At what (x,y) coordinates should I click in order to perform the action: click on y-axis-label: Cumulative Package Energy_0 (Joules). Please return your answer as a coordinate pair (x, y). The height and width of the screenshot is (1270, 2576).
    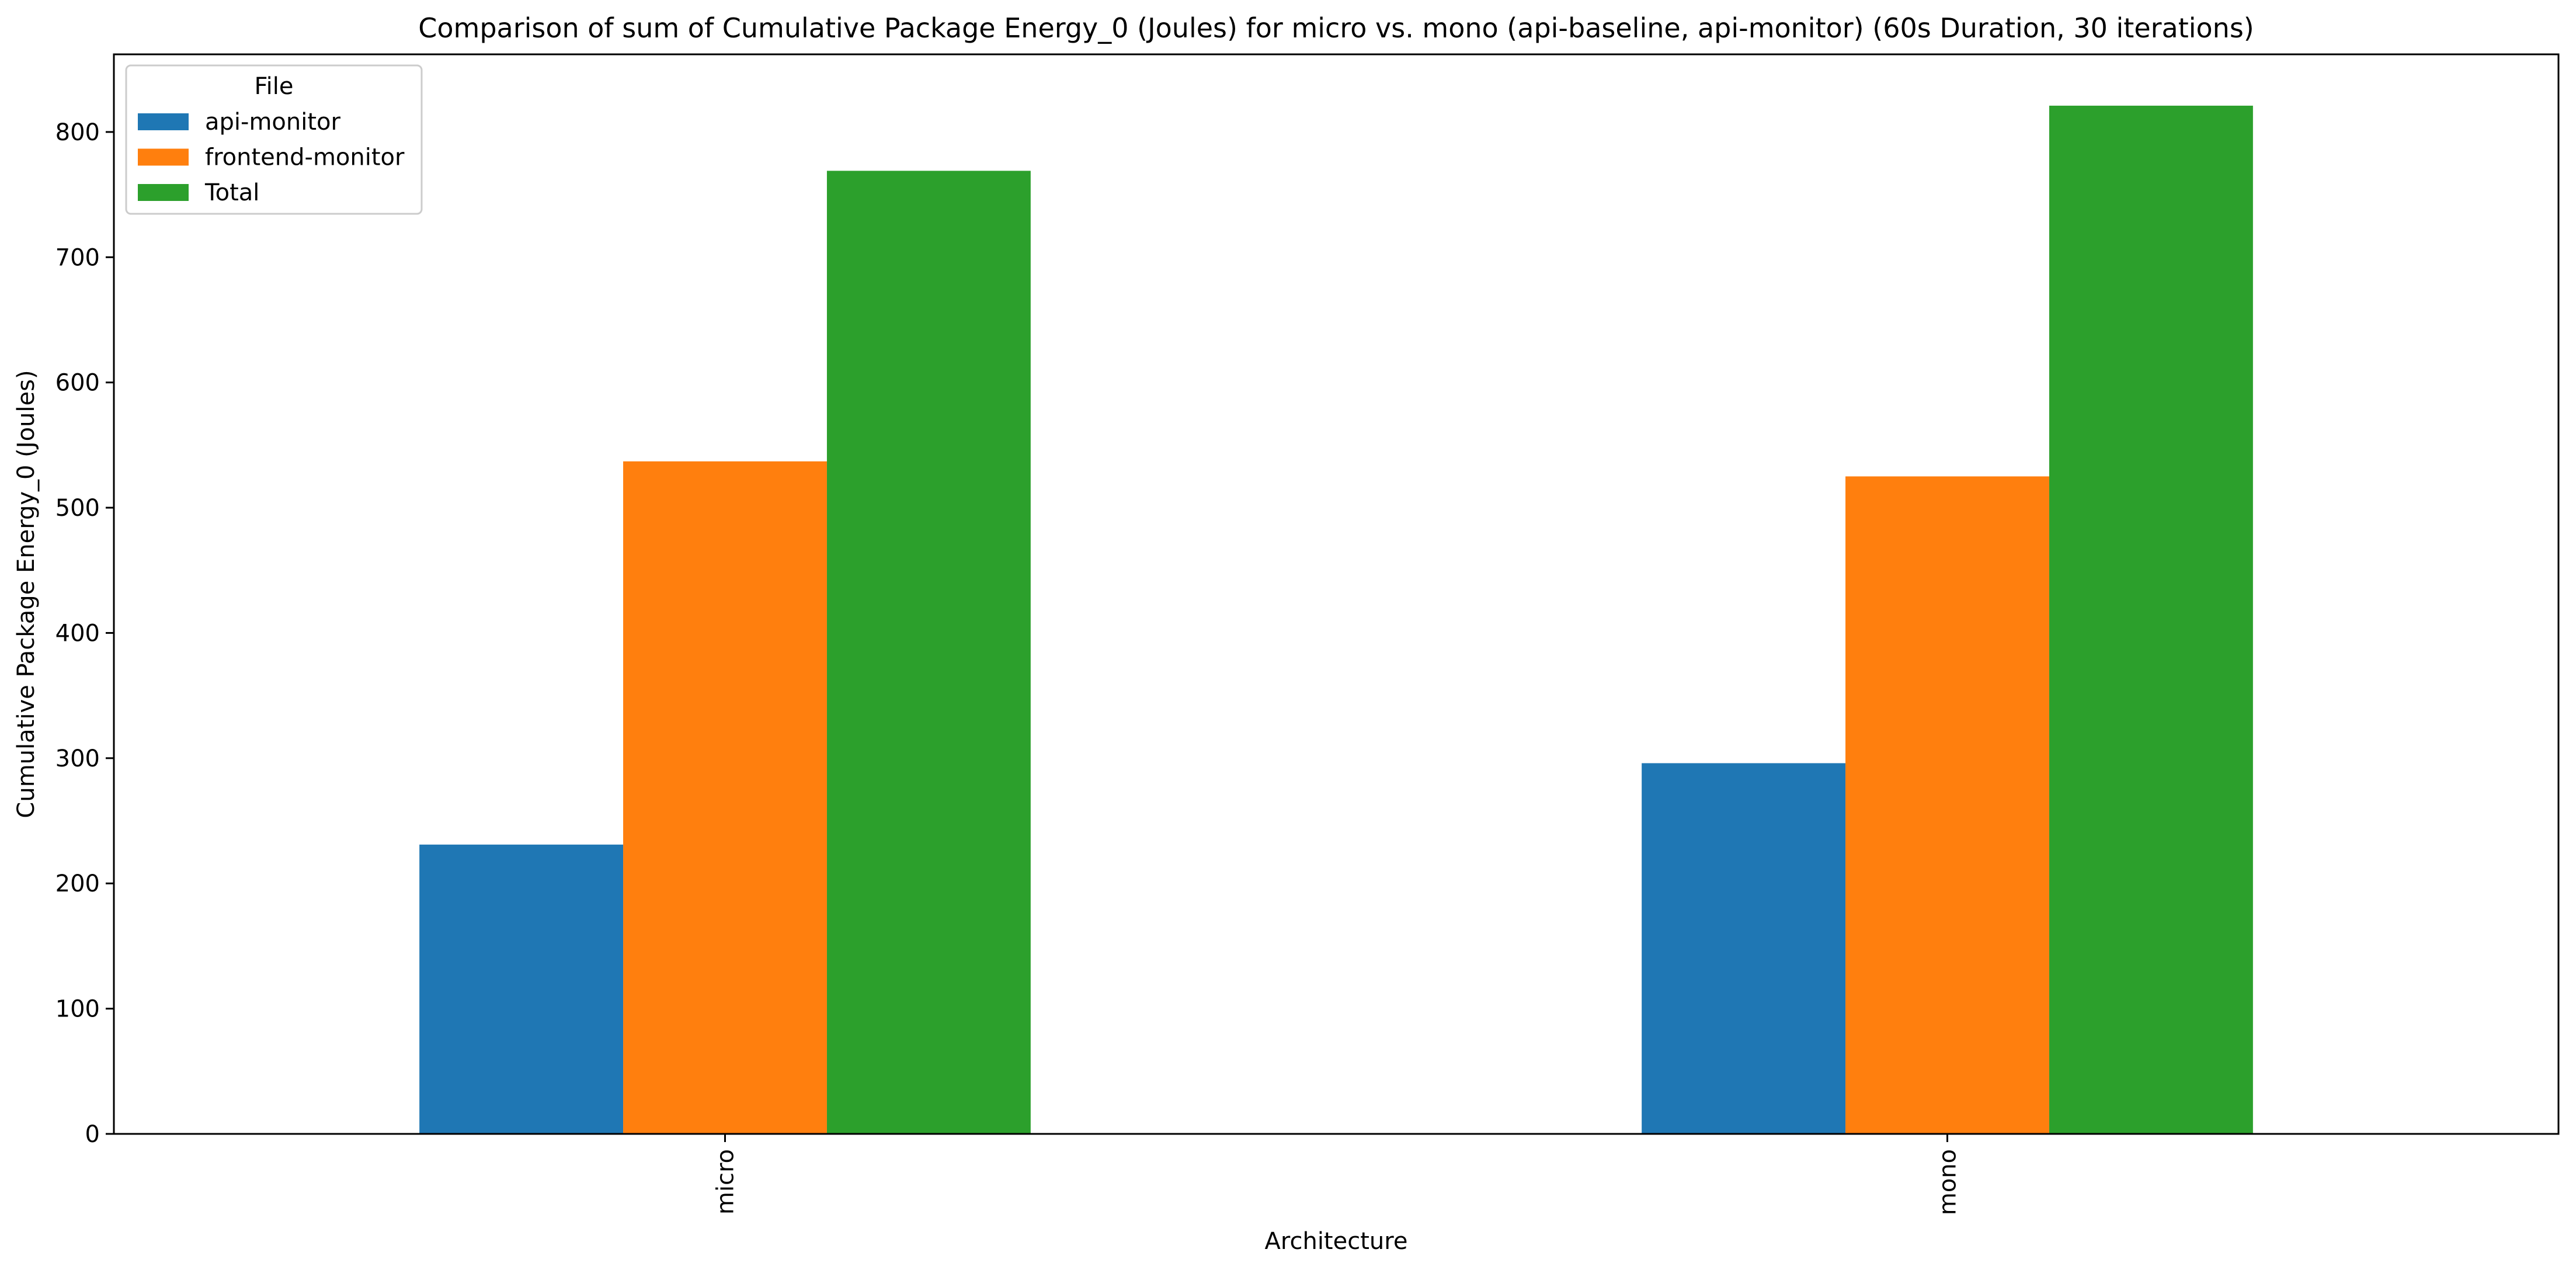
    Looking at the image, I should click on (26, 594).